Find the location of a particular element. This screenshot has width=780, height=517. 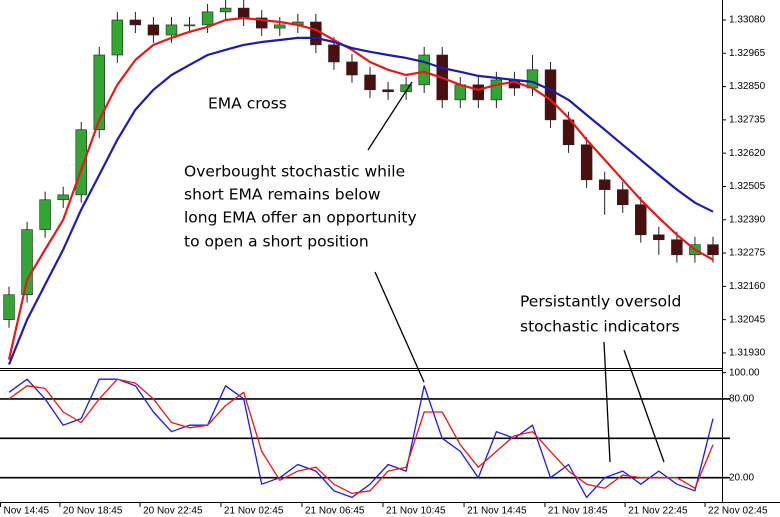

y-tick-label: 1.32965 is located at coordinates (747, 53).